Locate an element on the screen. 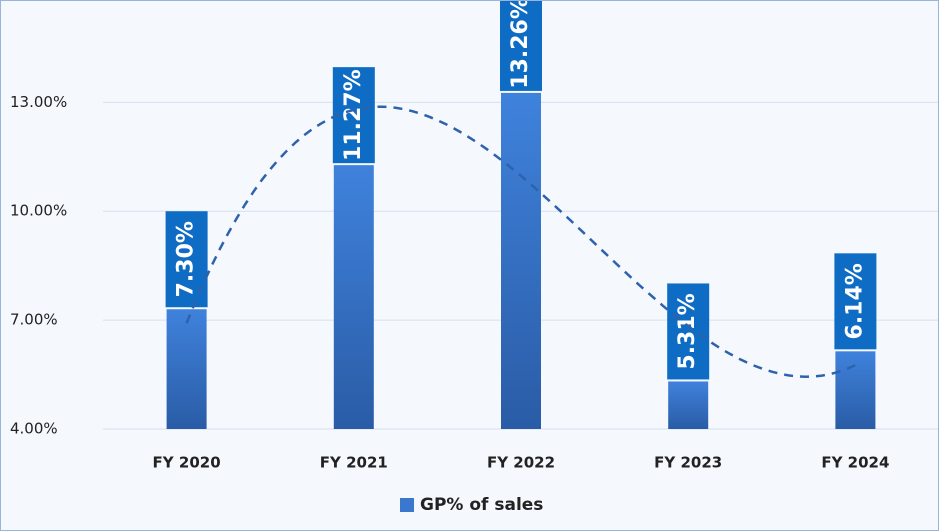 This screenshot has width=939, height=531. x-tick-label: FY 2021 is located at coordinates (354, 463).